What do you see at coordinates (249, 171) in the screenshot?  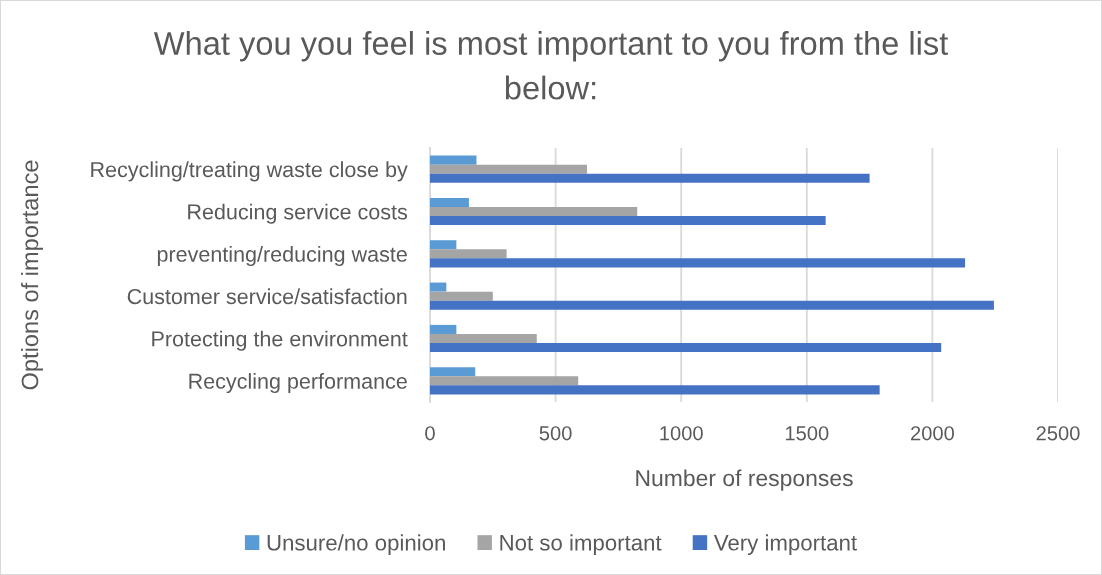 I see `y-tick-label: Recycling/treating waste close by` at bounding box center [249, 171].